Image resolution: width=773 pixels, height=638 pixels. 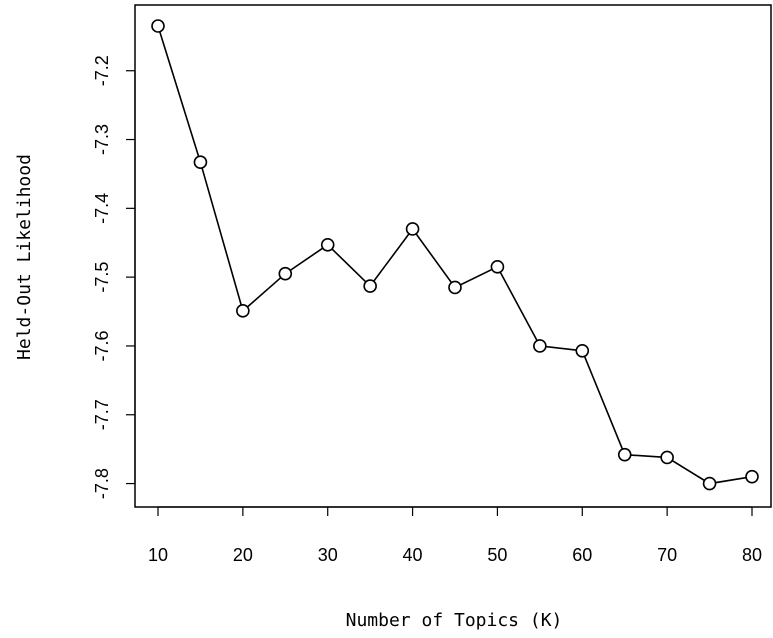 What do you see at coordinates (752, 555) in the screenshot?
I see `x-tick-label: 80` at bounding box center [752, 555].